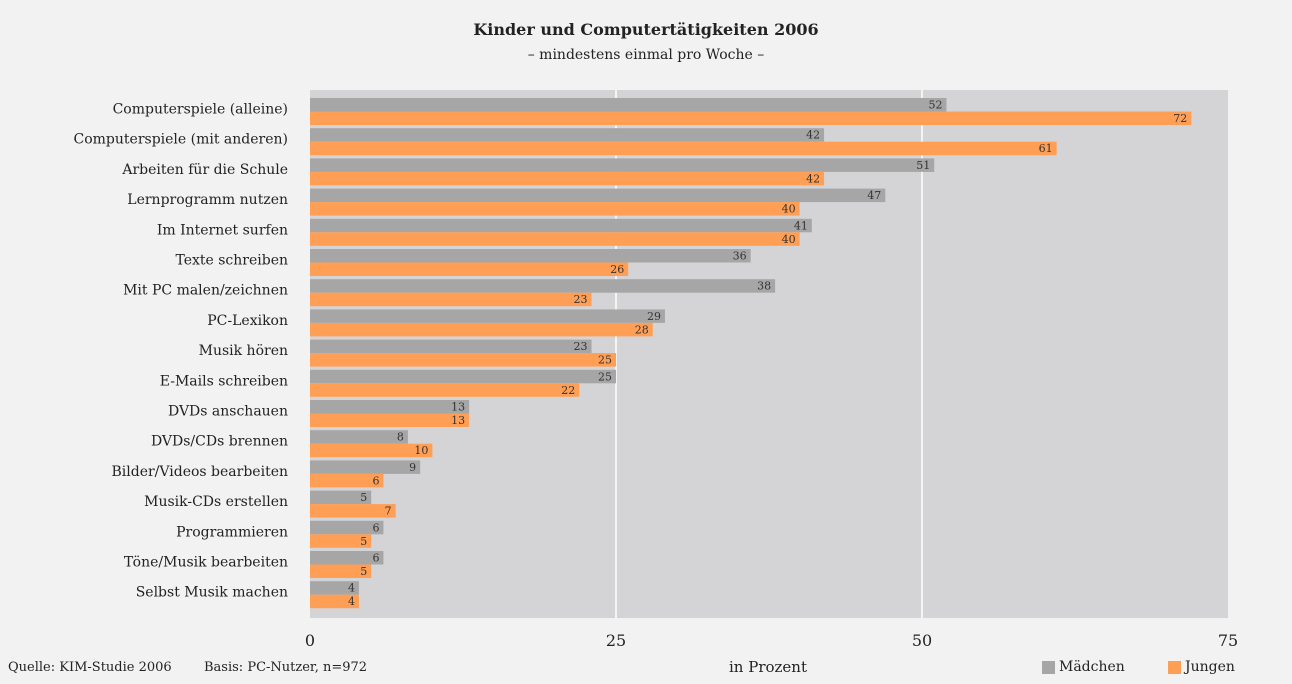  What do you see at coordinates (568, 390) in the screenshot?
I see `data-label: 22` at bounding box center [568, 390].